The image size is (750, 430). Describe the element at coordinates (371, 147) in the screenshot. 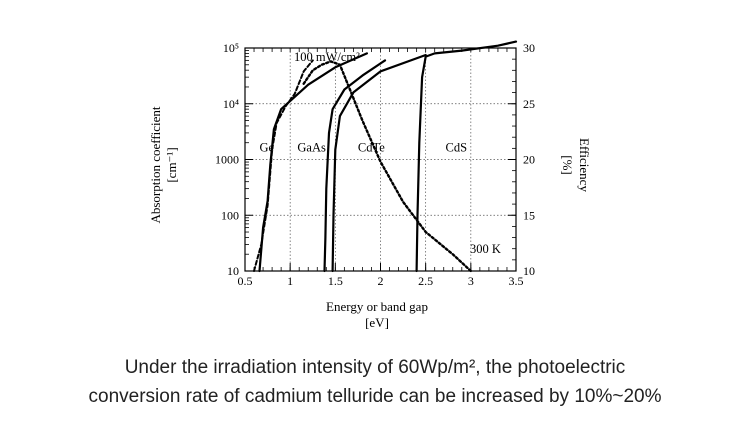

I see `series-label-cdte: CdTe` at that location.